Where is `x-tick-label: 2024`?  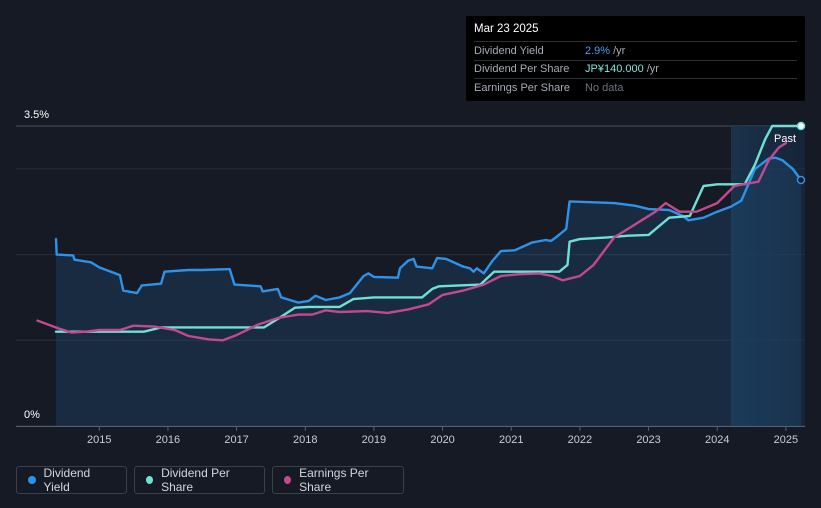 x-tick-label: 2024 is located at coordinates (717, 440).